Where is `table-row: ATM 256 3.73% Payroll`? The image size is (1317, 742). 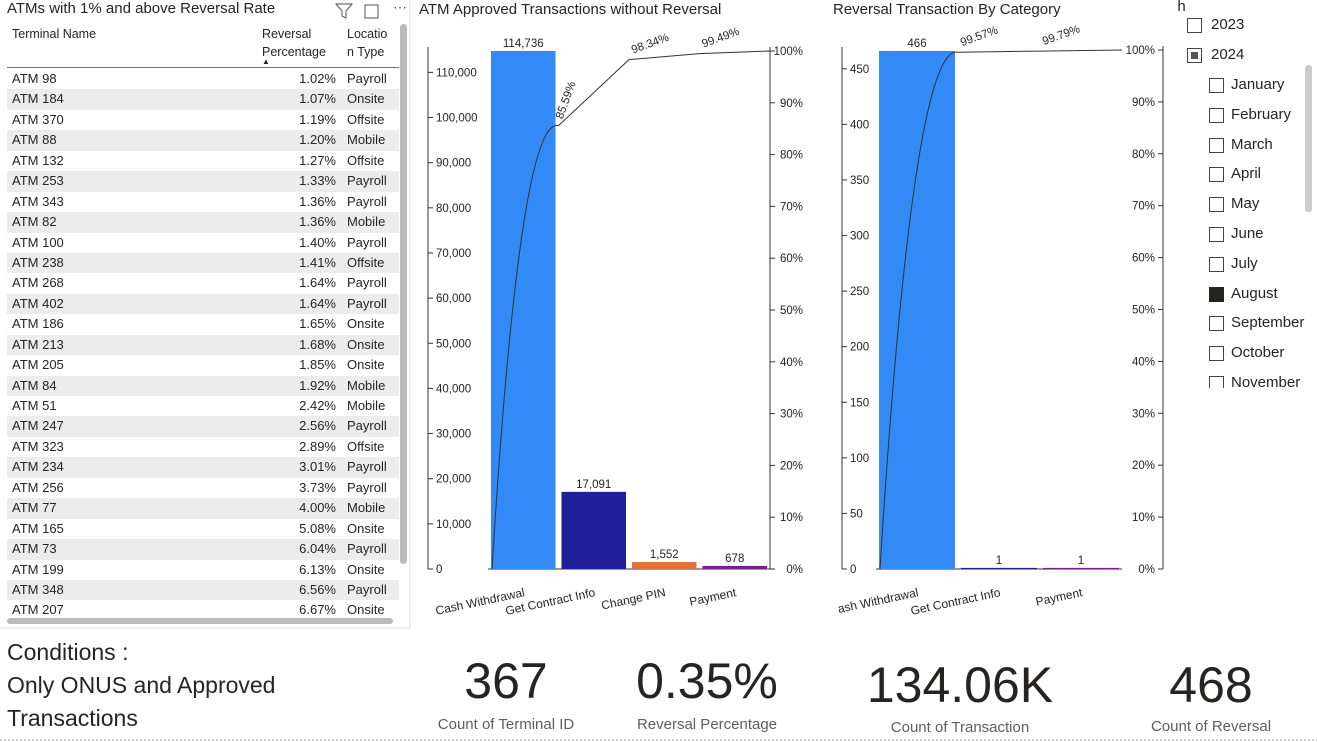
table-row: ATM 256 3.73% Payroll is located at coordinates (203, 488).